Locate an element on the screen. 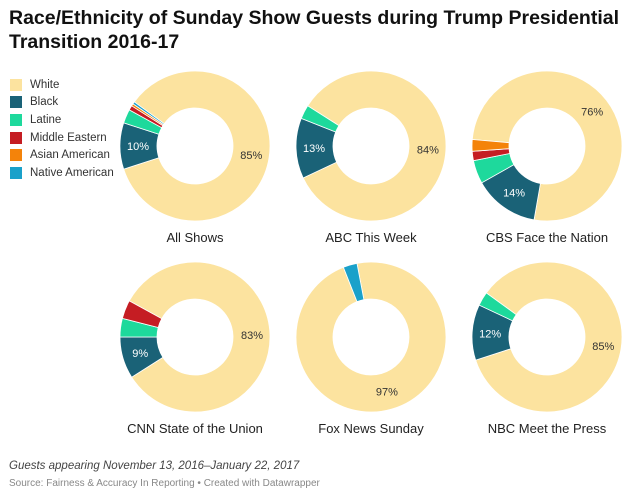 The image size is (640, 500). legend-item-native-american: Native American is located at coordinates (62, 173).